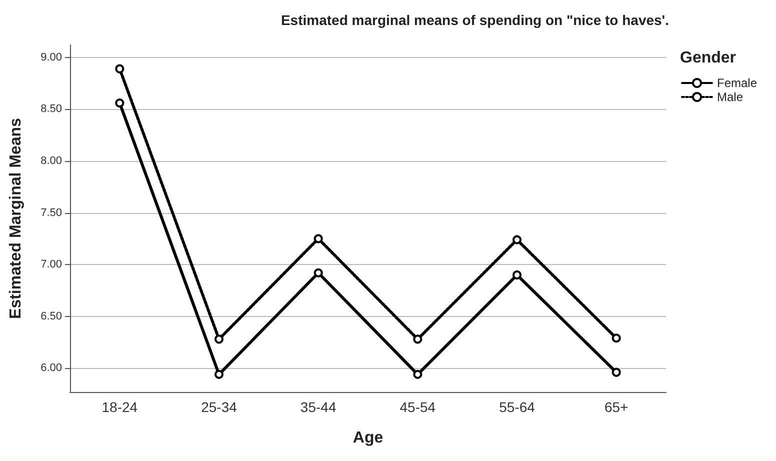  Describe the element at coordinates (51, 316) in the screenshot. I see `y-tick-label: 6.50` at that location.